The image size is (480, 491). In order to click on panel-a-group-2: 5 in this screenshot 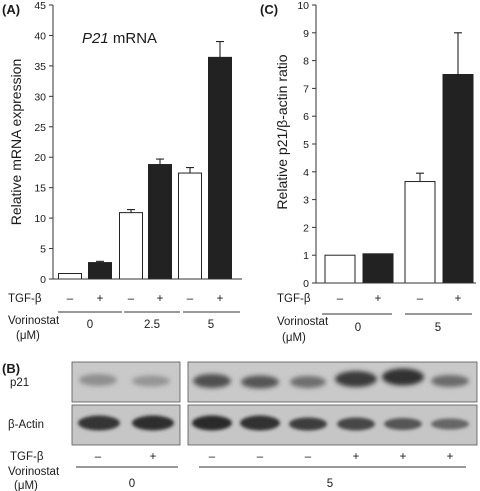, I will do `click(211, 325)`.